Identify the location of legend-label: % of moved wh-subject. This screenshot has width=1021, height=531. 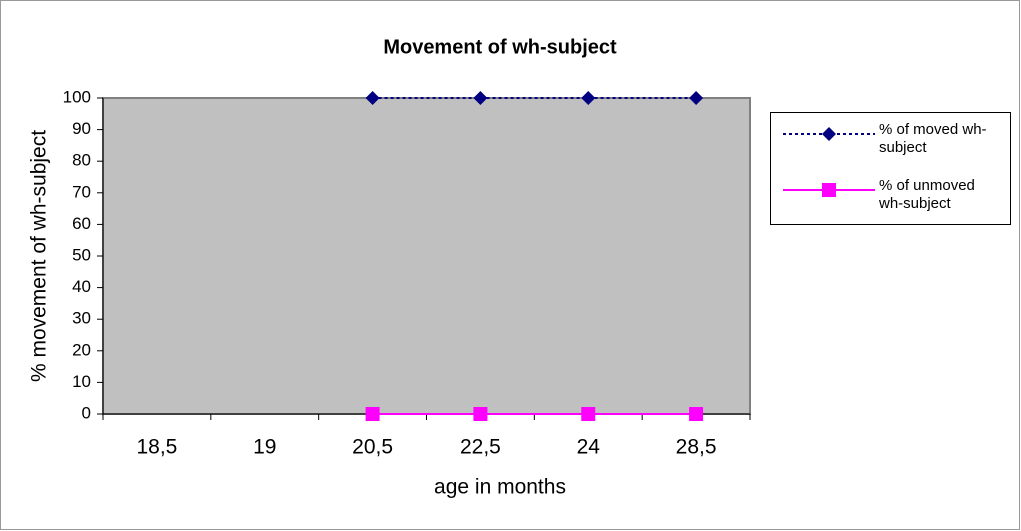
(933, 138).